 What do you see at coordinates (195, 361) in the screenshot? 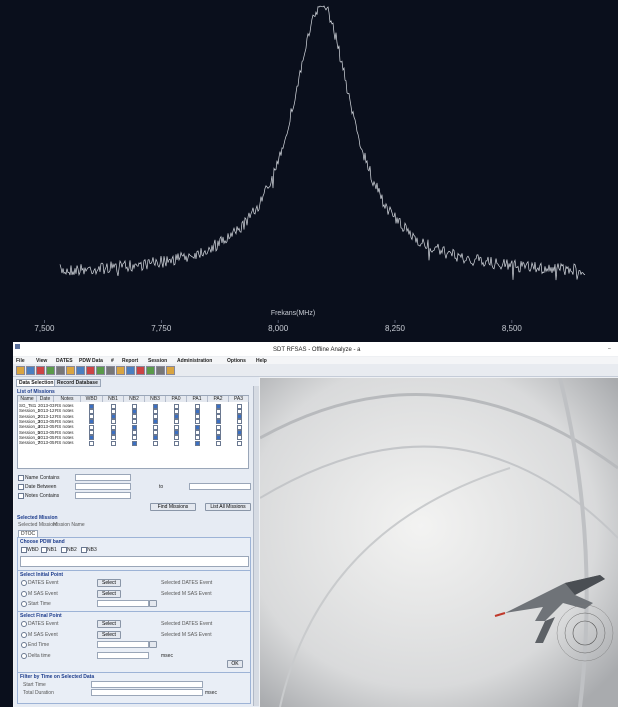
I see `menu-item: Administration` at bounding box center [195, 361].